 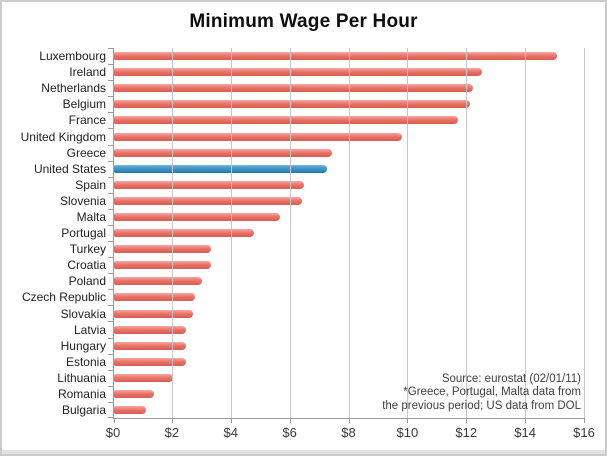 I want to click on bar-belgium, so click(x=292, y=104).